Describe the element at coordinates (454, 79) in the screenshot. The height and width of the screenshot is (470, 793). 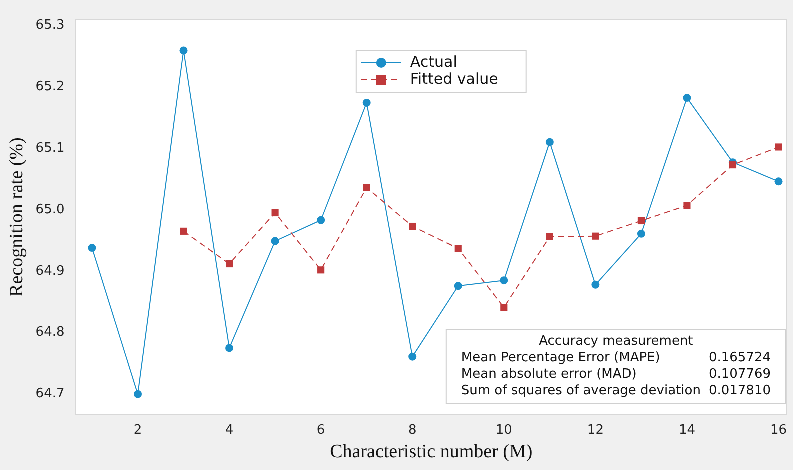
I see `legend-label: Fitted value` at that location.